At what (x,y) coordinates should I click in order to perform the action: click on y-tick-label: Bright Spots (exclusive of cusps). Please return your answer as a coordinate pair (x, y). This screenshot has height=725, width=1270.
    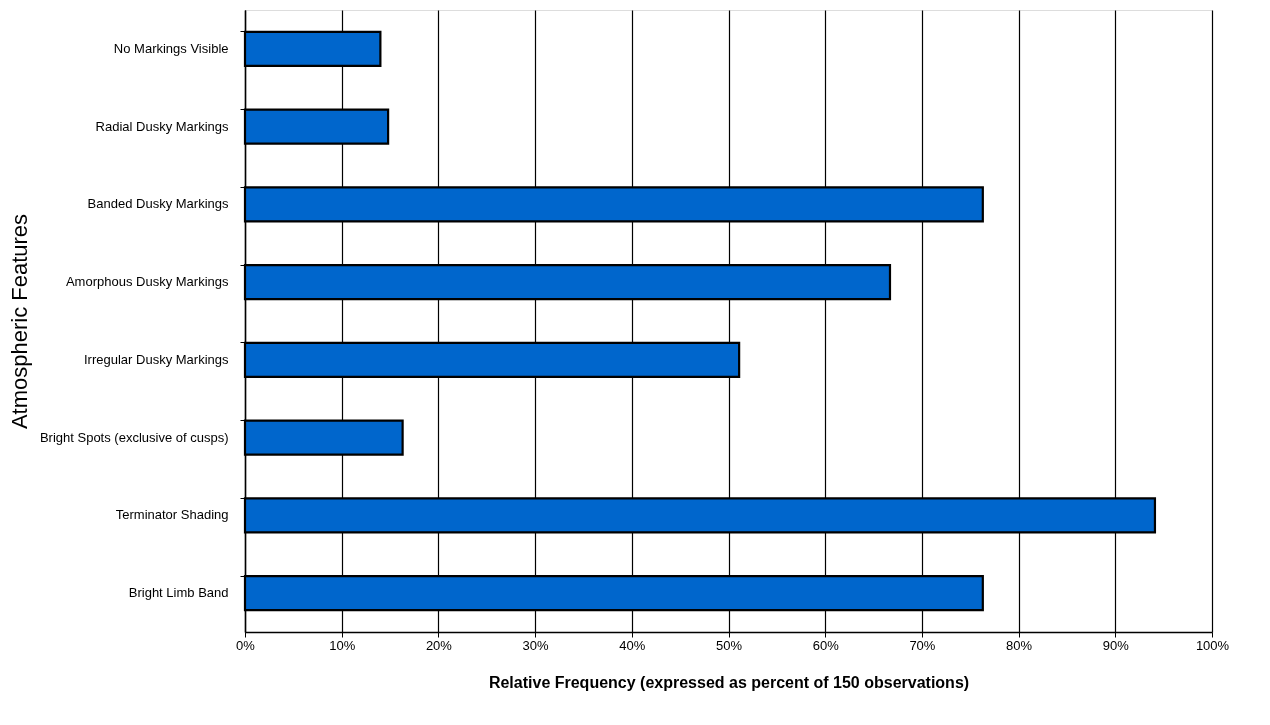
    Looking at the image, I should click on (134, 437).